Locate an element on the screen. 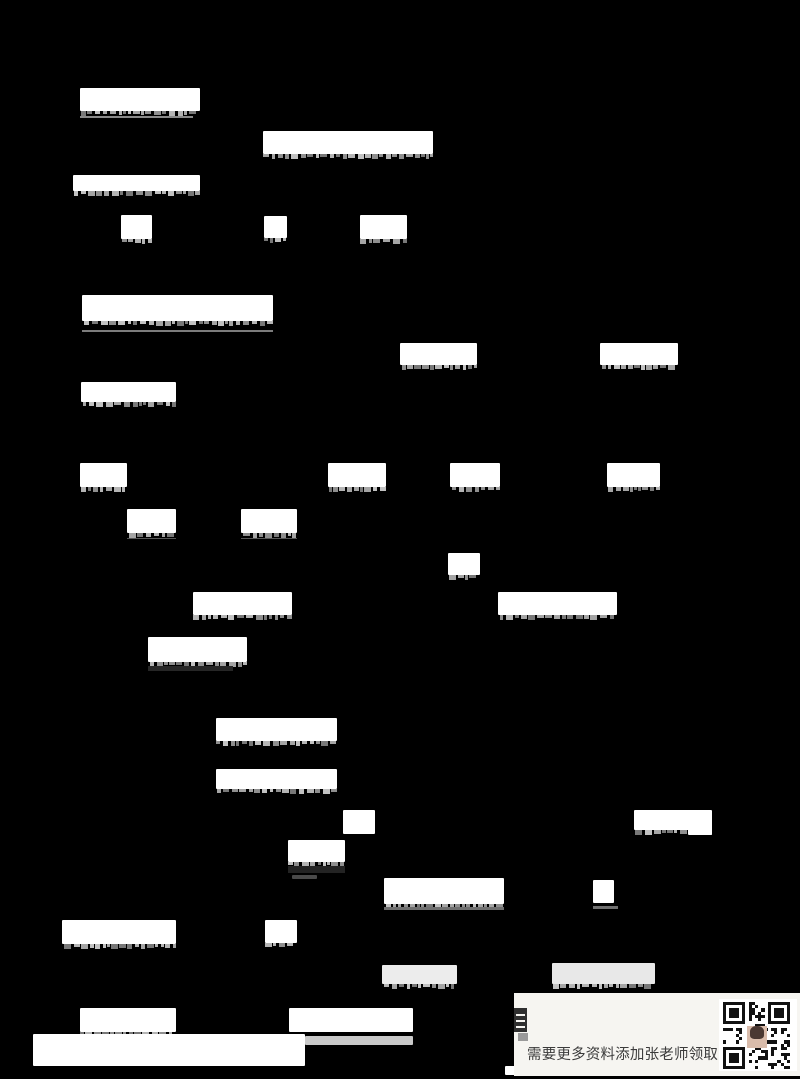 The image size is (800, 1079). qr-code-image is located at coordinates (758, 1035).